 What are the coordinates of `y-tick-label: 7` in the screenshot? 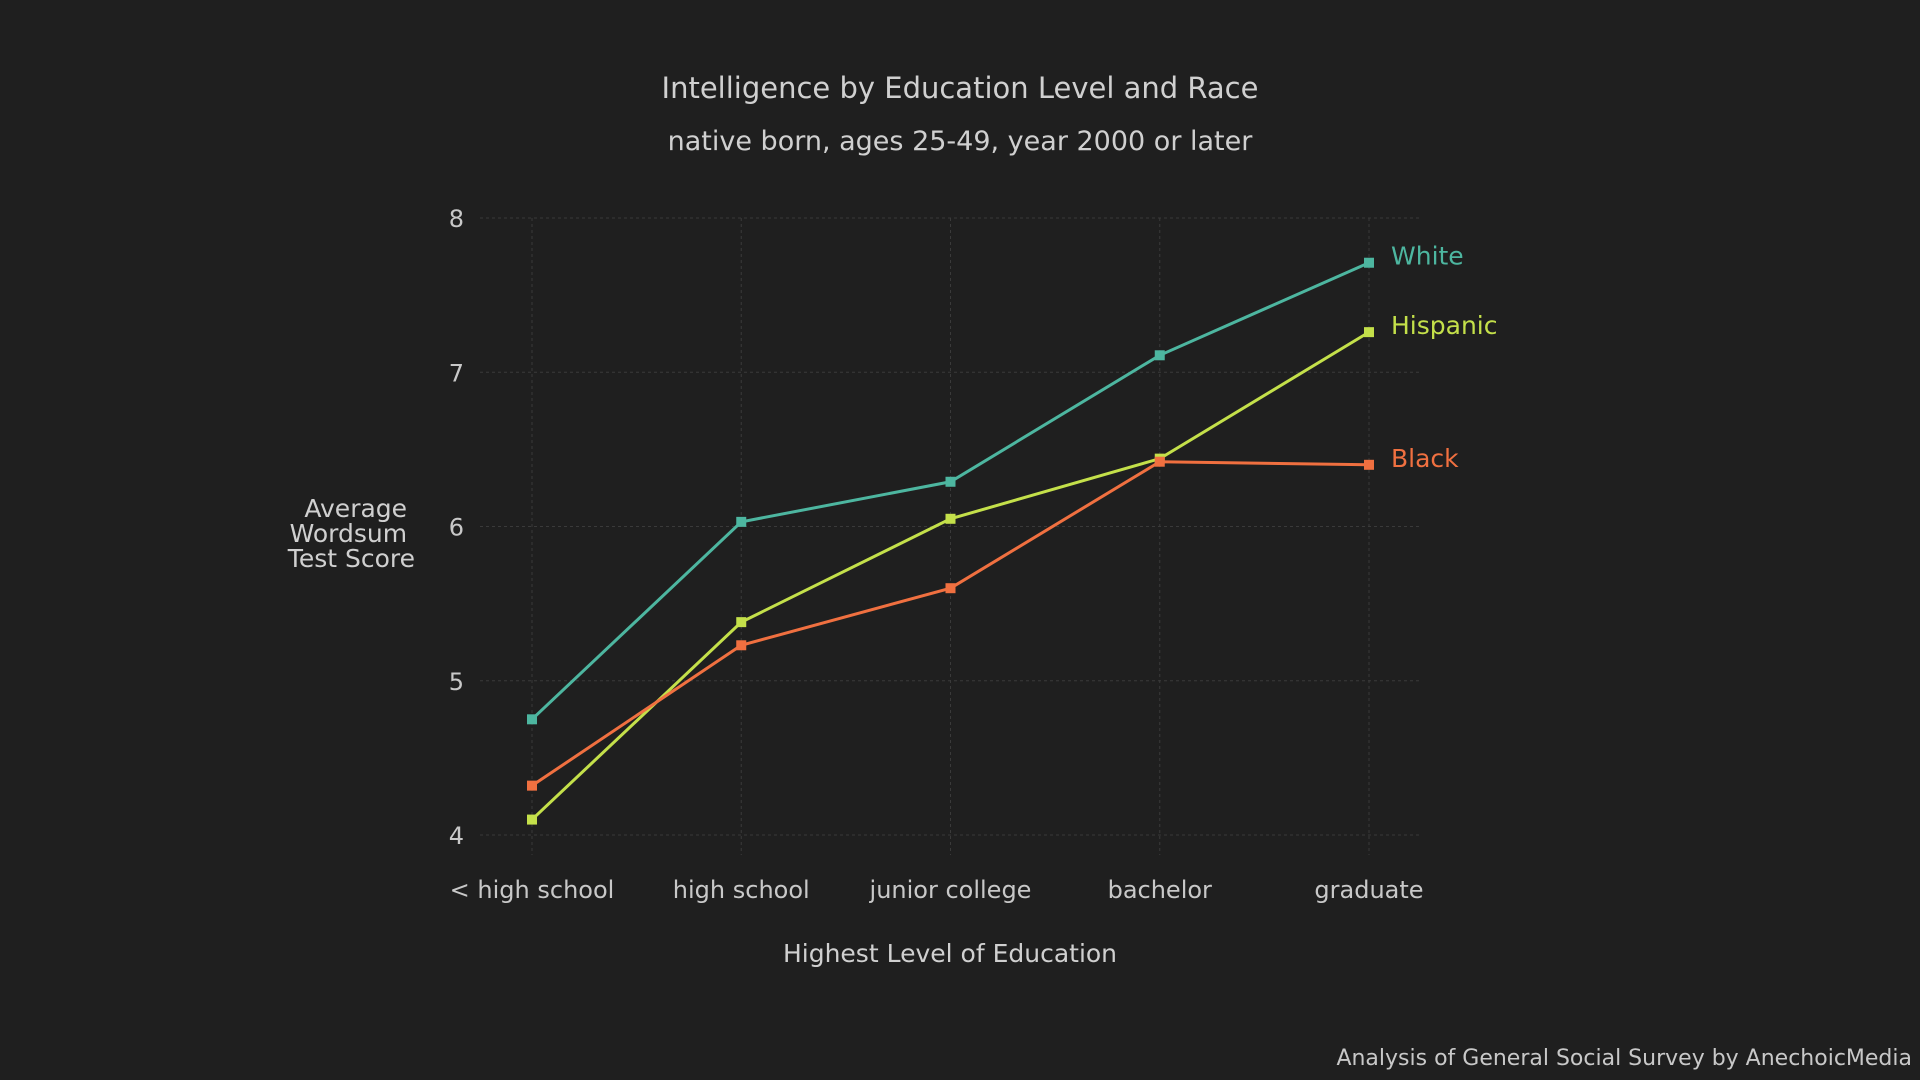 It's located at (456, 373).